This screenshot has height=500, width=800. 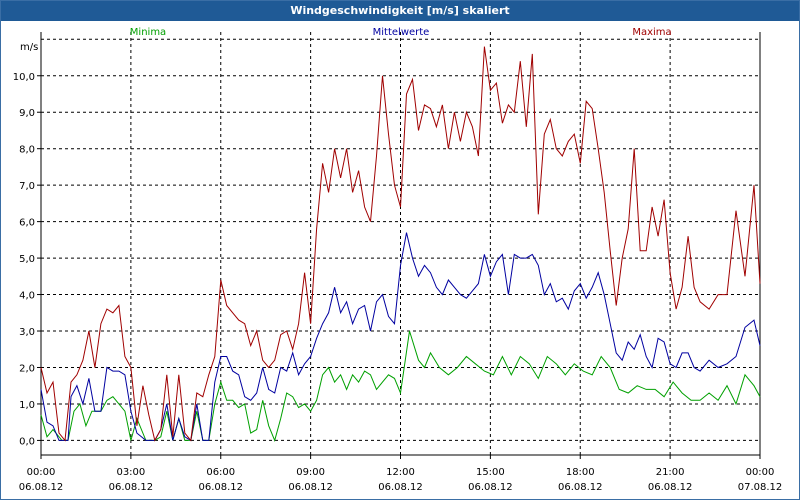 I want to click on y-tick-label: 1,0, so click(x=27, y=405).